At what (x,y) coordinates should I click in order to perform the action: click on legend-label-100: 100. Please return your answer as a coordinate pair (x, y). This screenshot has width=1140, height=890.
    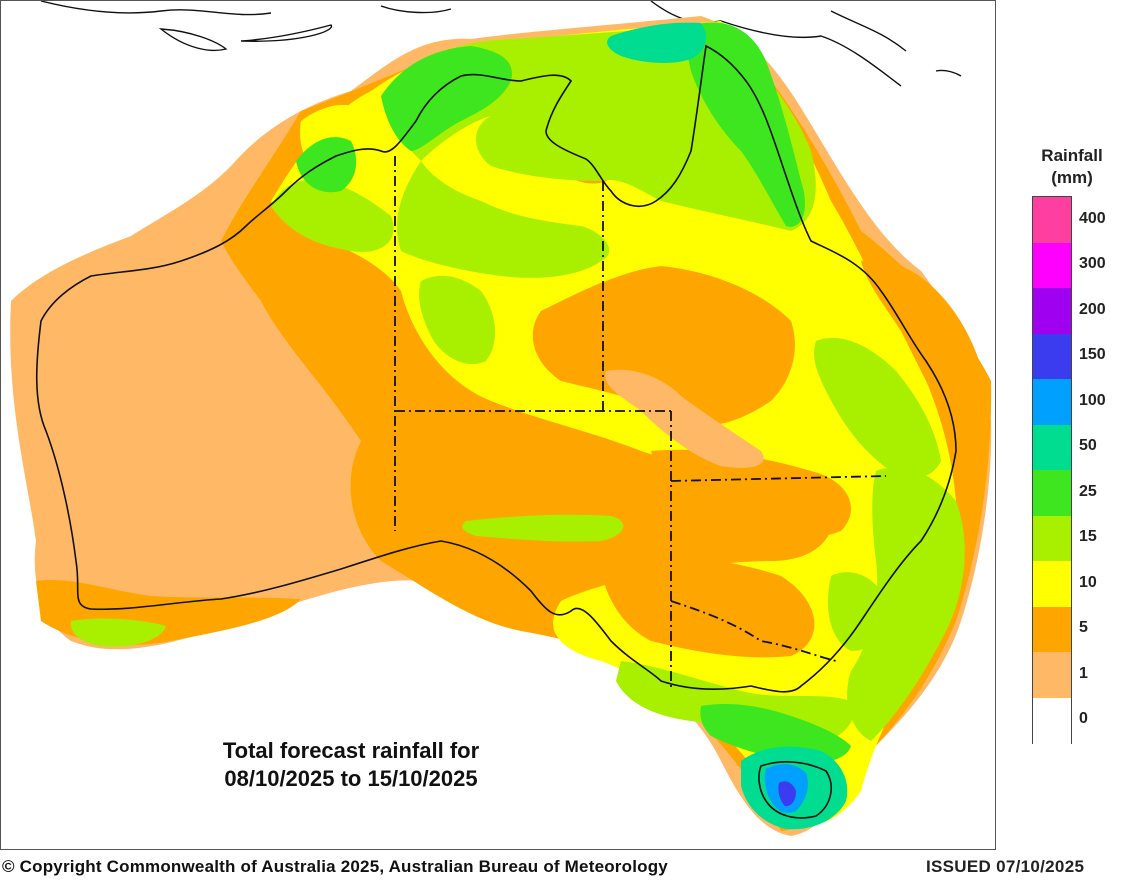
    Looking at the image, I should click on (1092, 400).